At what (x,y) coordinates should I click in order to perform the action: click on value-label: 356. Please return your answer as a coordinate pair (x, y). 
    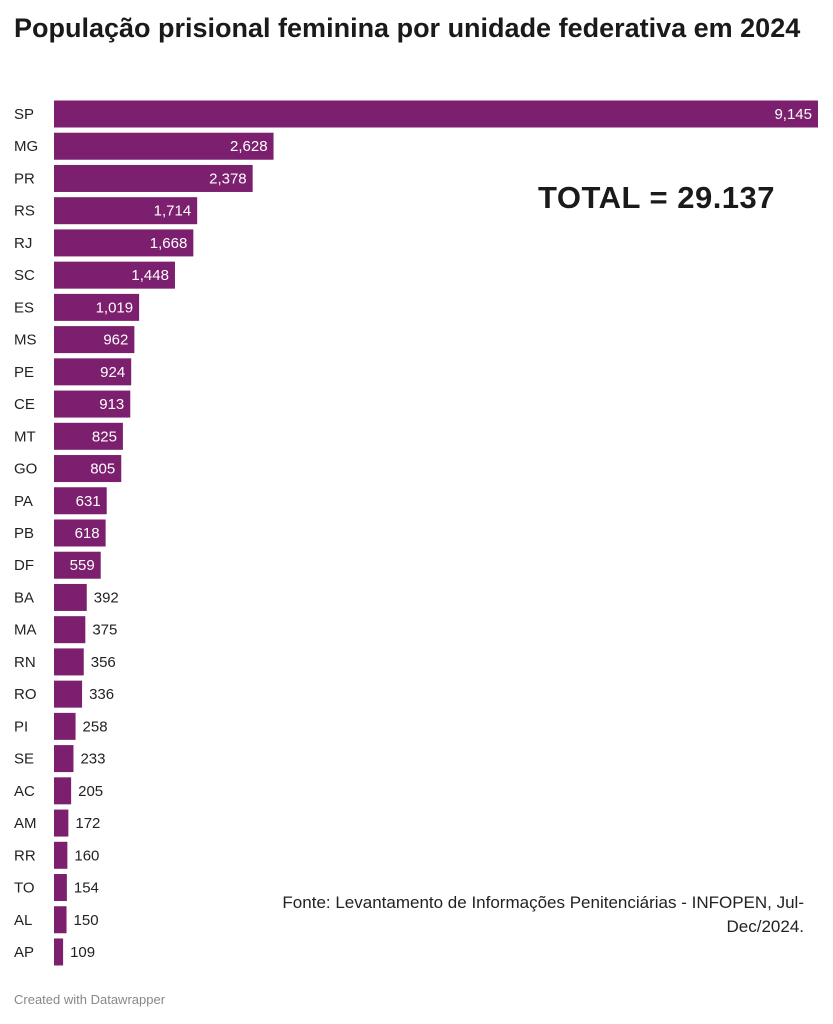
    Looking at the image, I should click on (103, 662).